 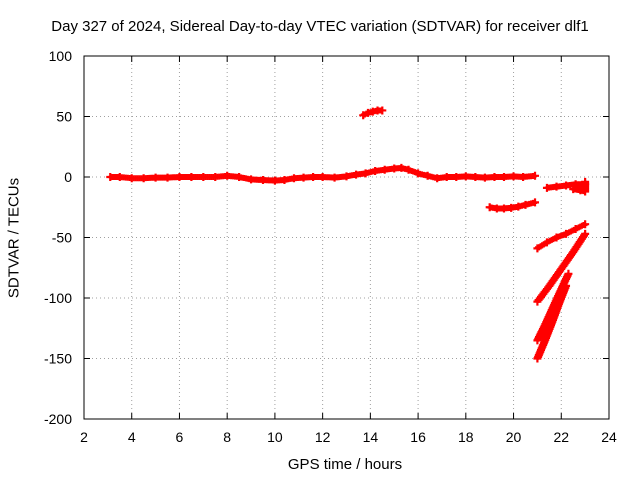 I want to click on x-tick-label: 4, so click(x=132, y=437).